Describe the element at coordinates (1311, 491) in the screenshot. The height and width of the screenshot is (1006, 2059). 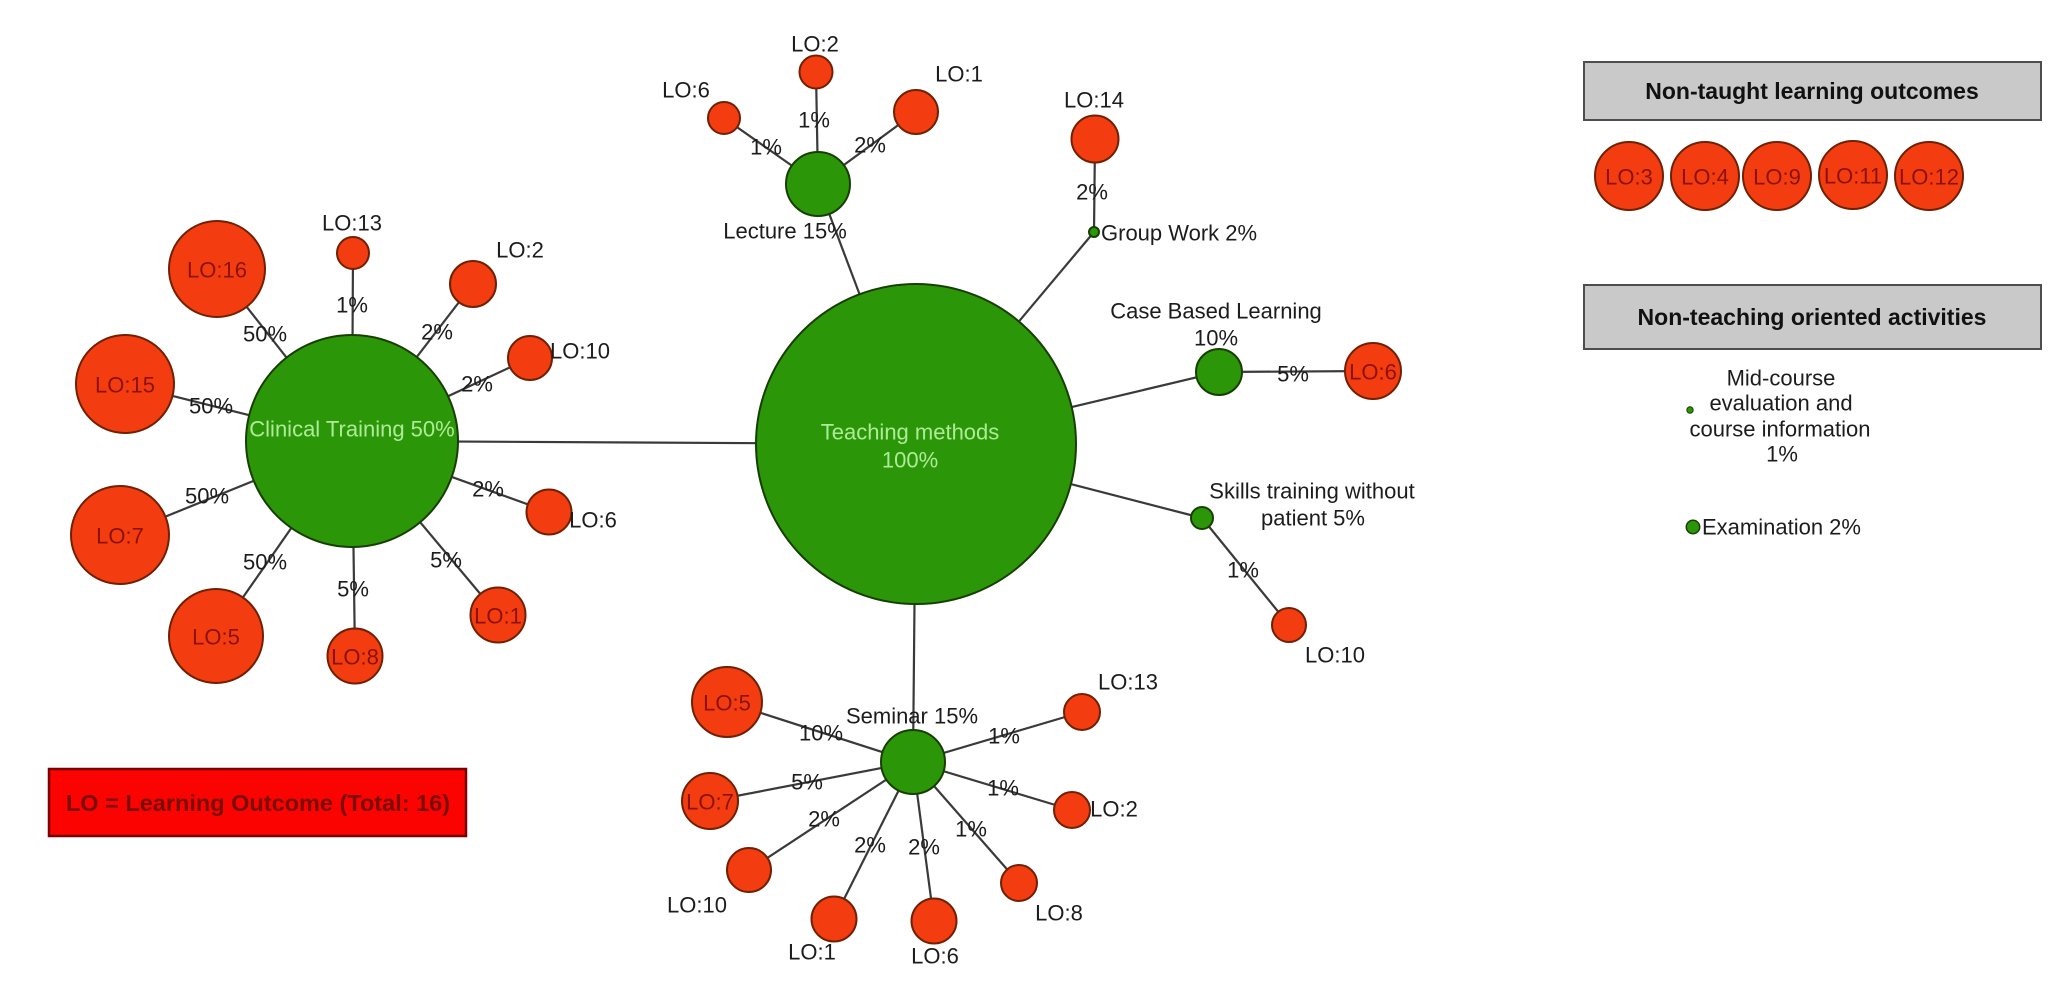
I see `svg-text: Skills training without` at that location.